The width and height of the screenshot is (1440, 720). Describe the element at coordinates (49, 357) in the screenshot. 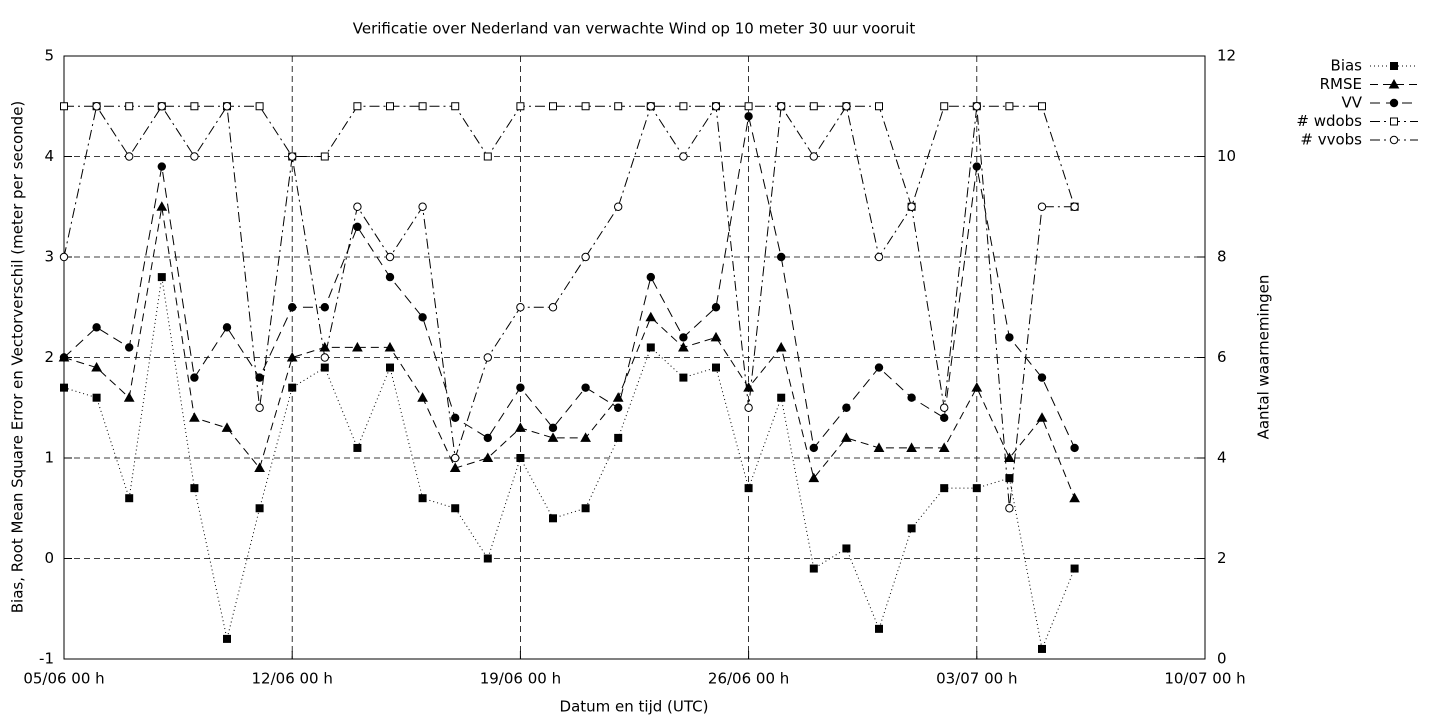

I see `y-tick-label: 2` at that location.